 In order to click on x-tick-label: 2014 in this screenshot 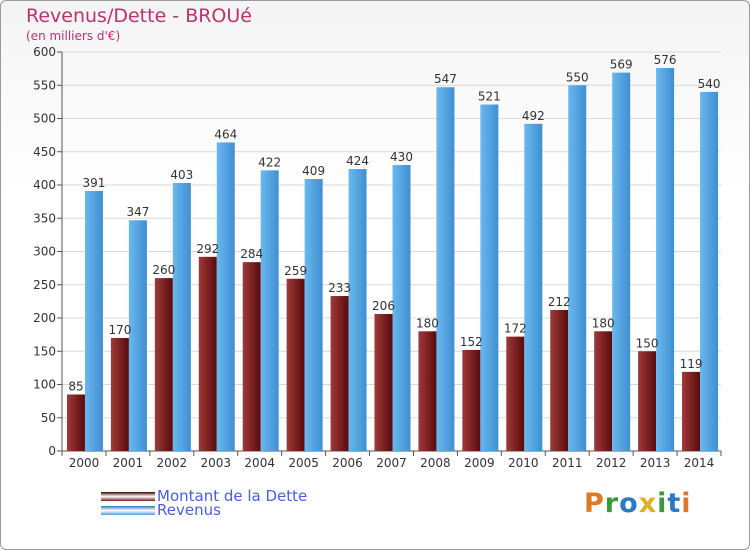, I will do `click(699, 463)`.